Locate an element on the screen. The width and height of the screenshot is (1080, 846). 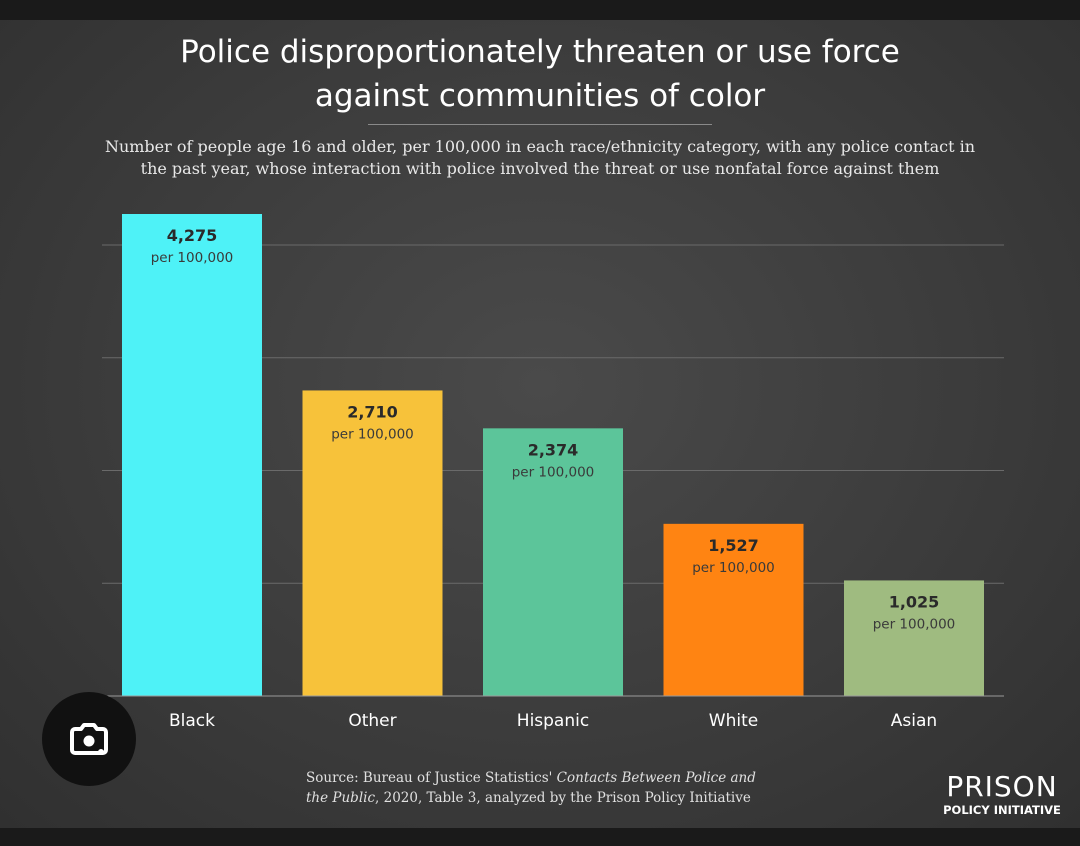
bar-hispanic is located at coordinates (553, 562).